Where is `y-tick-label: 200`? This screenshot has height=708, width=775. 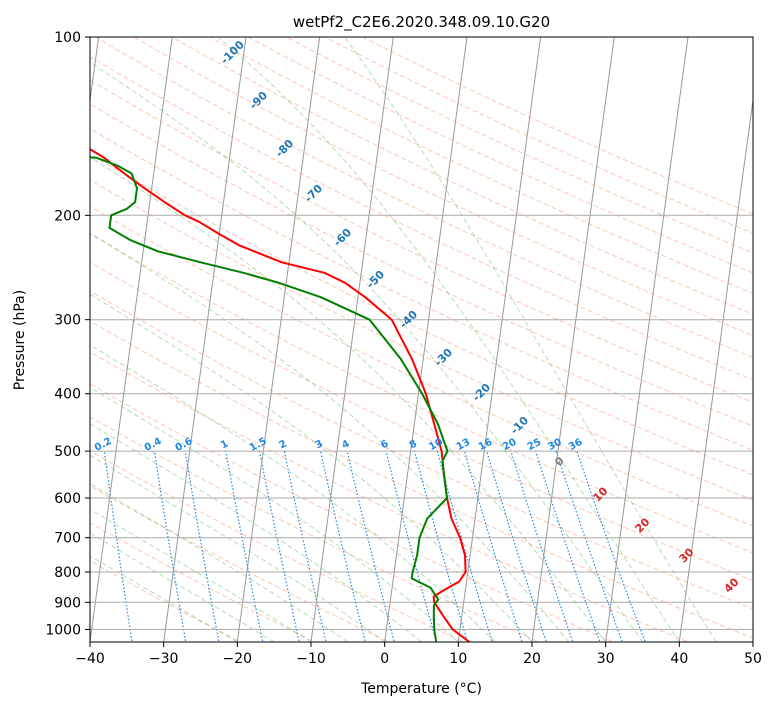 y-tick-label: 200 is located at coordinates (67, 216).